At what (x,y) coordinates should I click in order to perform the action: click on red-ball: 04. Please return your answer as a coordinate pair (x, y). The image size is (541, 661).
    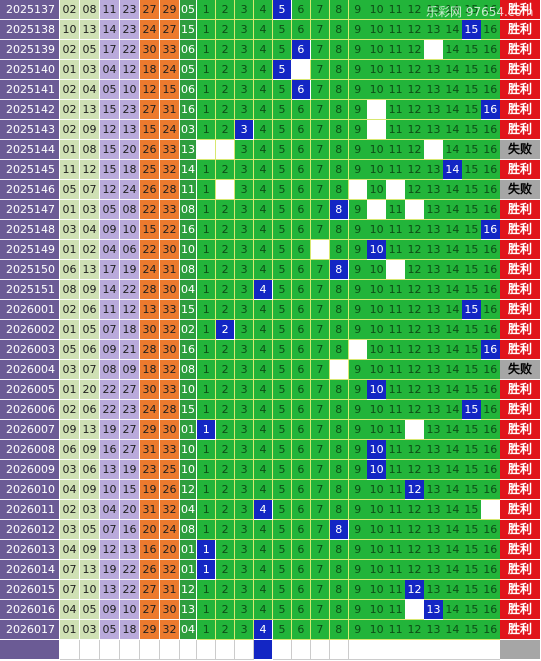
    Looking at the image, I should click on (90, 90).